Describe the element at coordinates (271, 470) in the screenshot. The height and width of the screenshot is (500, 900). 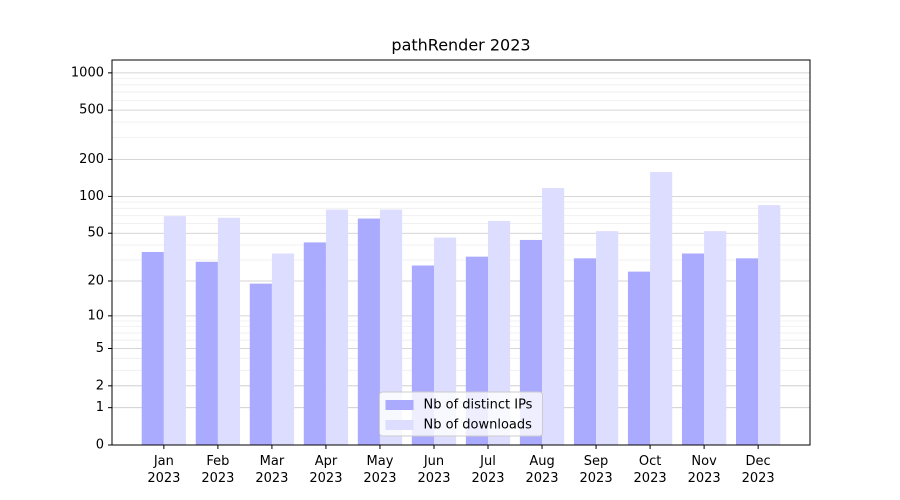
I see `x-tick-label: Mar 2023` at that location.